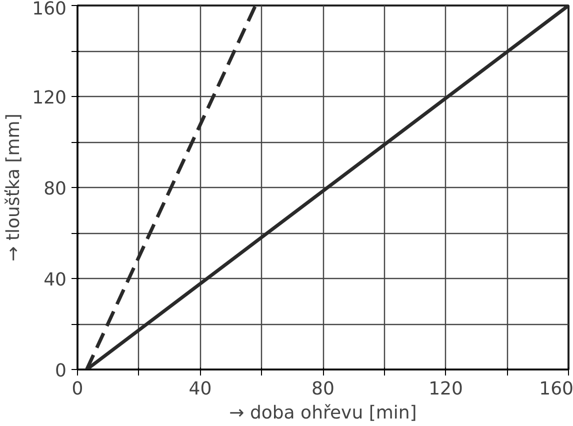  What do you see at coordinates (323, 389) in the screenshot?
I see `x-tick-label: 80` at bounding box center [323, 389].